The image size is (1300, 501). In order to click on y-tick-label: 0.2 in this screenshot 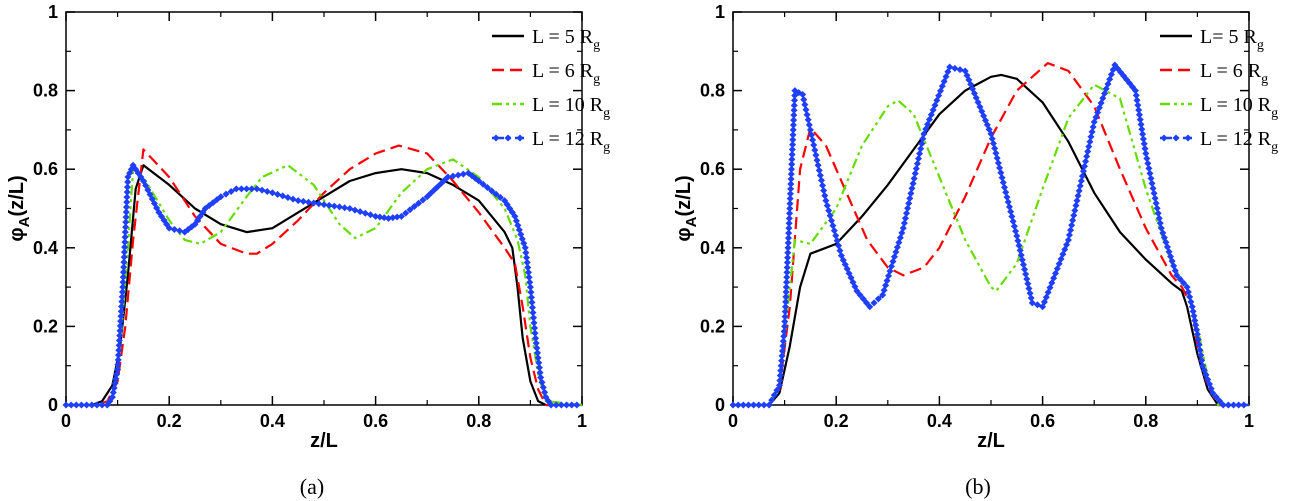, I will do `click(45, 326)`.